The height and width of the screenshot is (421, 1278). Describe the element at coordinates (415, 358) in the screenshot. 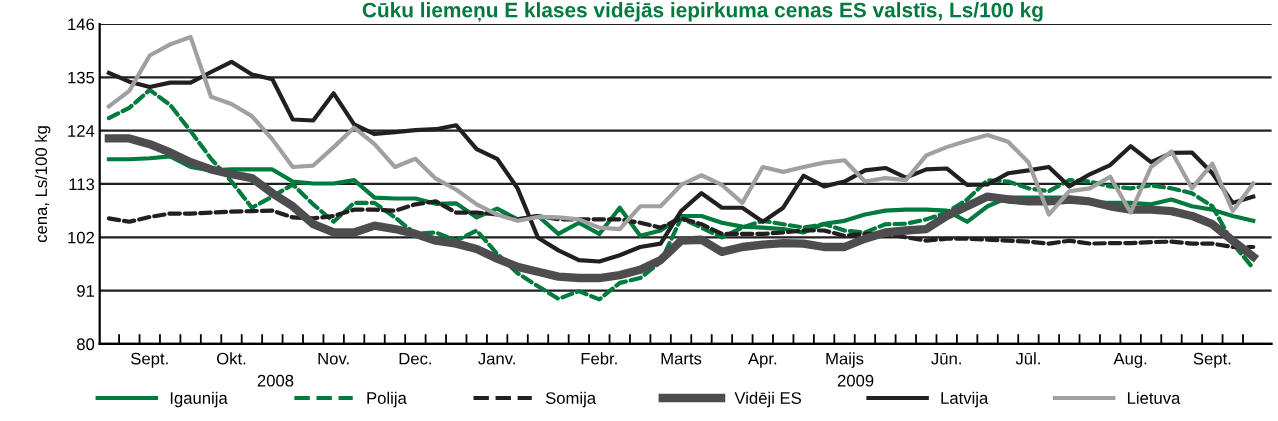

I see `x-tick-label: Dec.` at that location.